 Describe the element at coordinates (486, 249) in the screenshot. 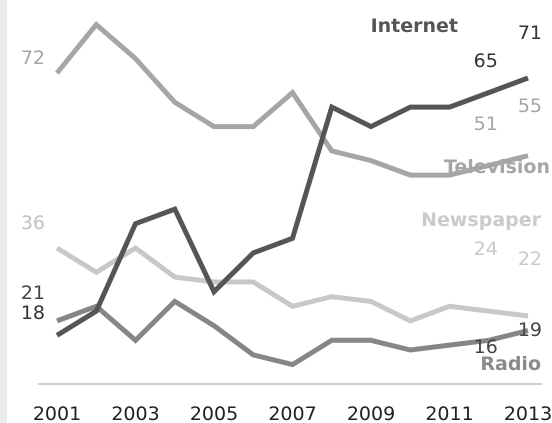

I see `data-label-newspaper: 24` at that location.